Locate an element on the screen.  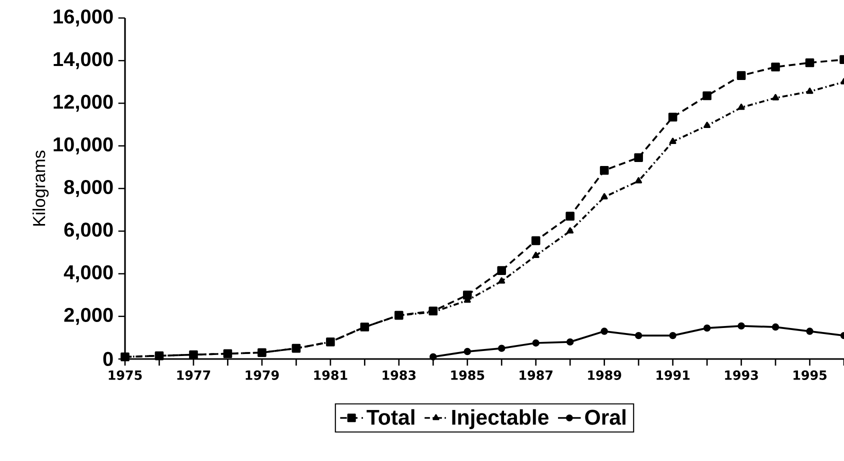
y-tick-label: 6,000 is located at coordinates (88, 231).